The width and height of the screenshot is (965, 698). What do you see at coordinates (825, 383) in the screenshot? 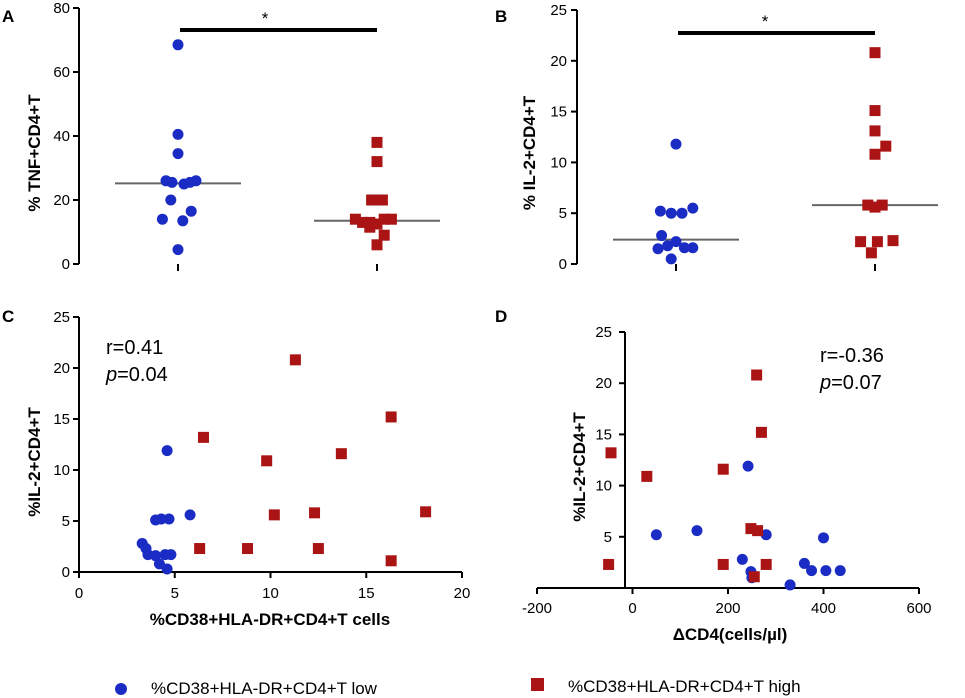
I see `panel-d-p-letter: p` at bounding box center [825, 383].